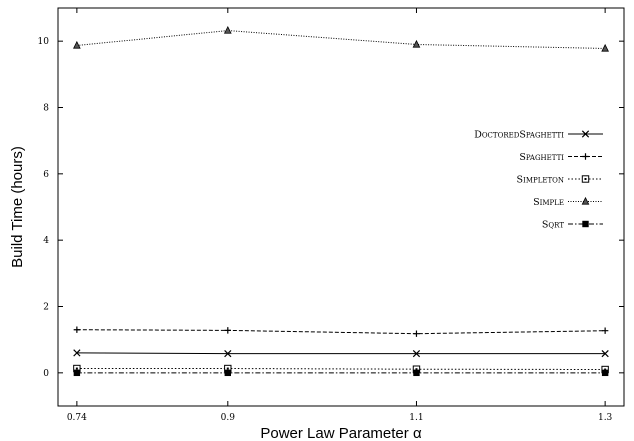 The image size is (634, 441). What do you see at coordinates (17, 207) in the screenshot?
I see `y-axis-title: Build Time (hours)` at bounding box center [17, 207].